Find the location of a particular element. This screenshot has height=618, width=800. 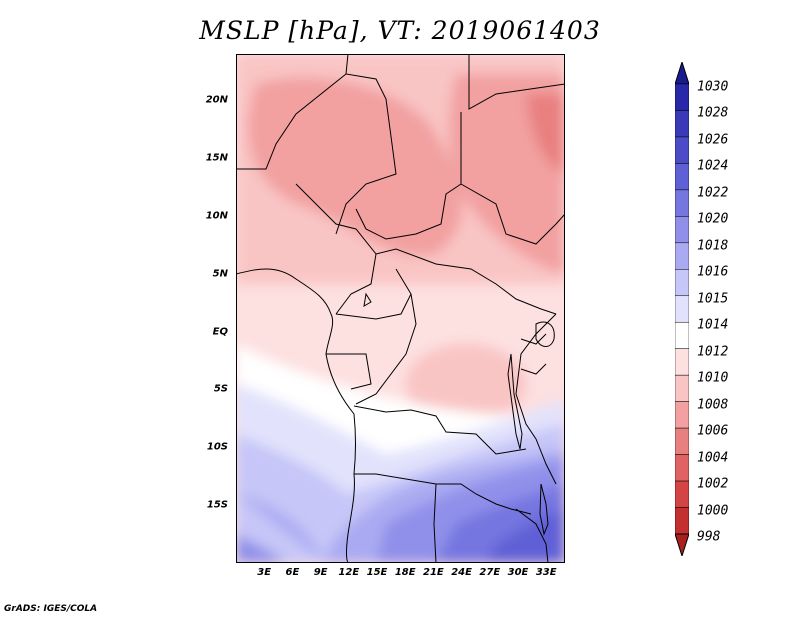

field-1006-east is located at coordinates (545, 134).